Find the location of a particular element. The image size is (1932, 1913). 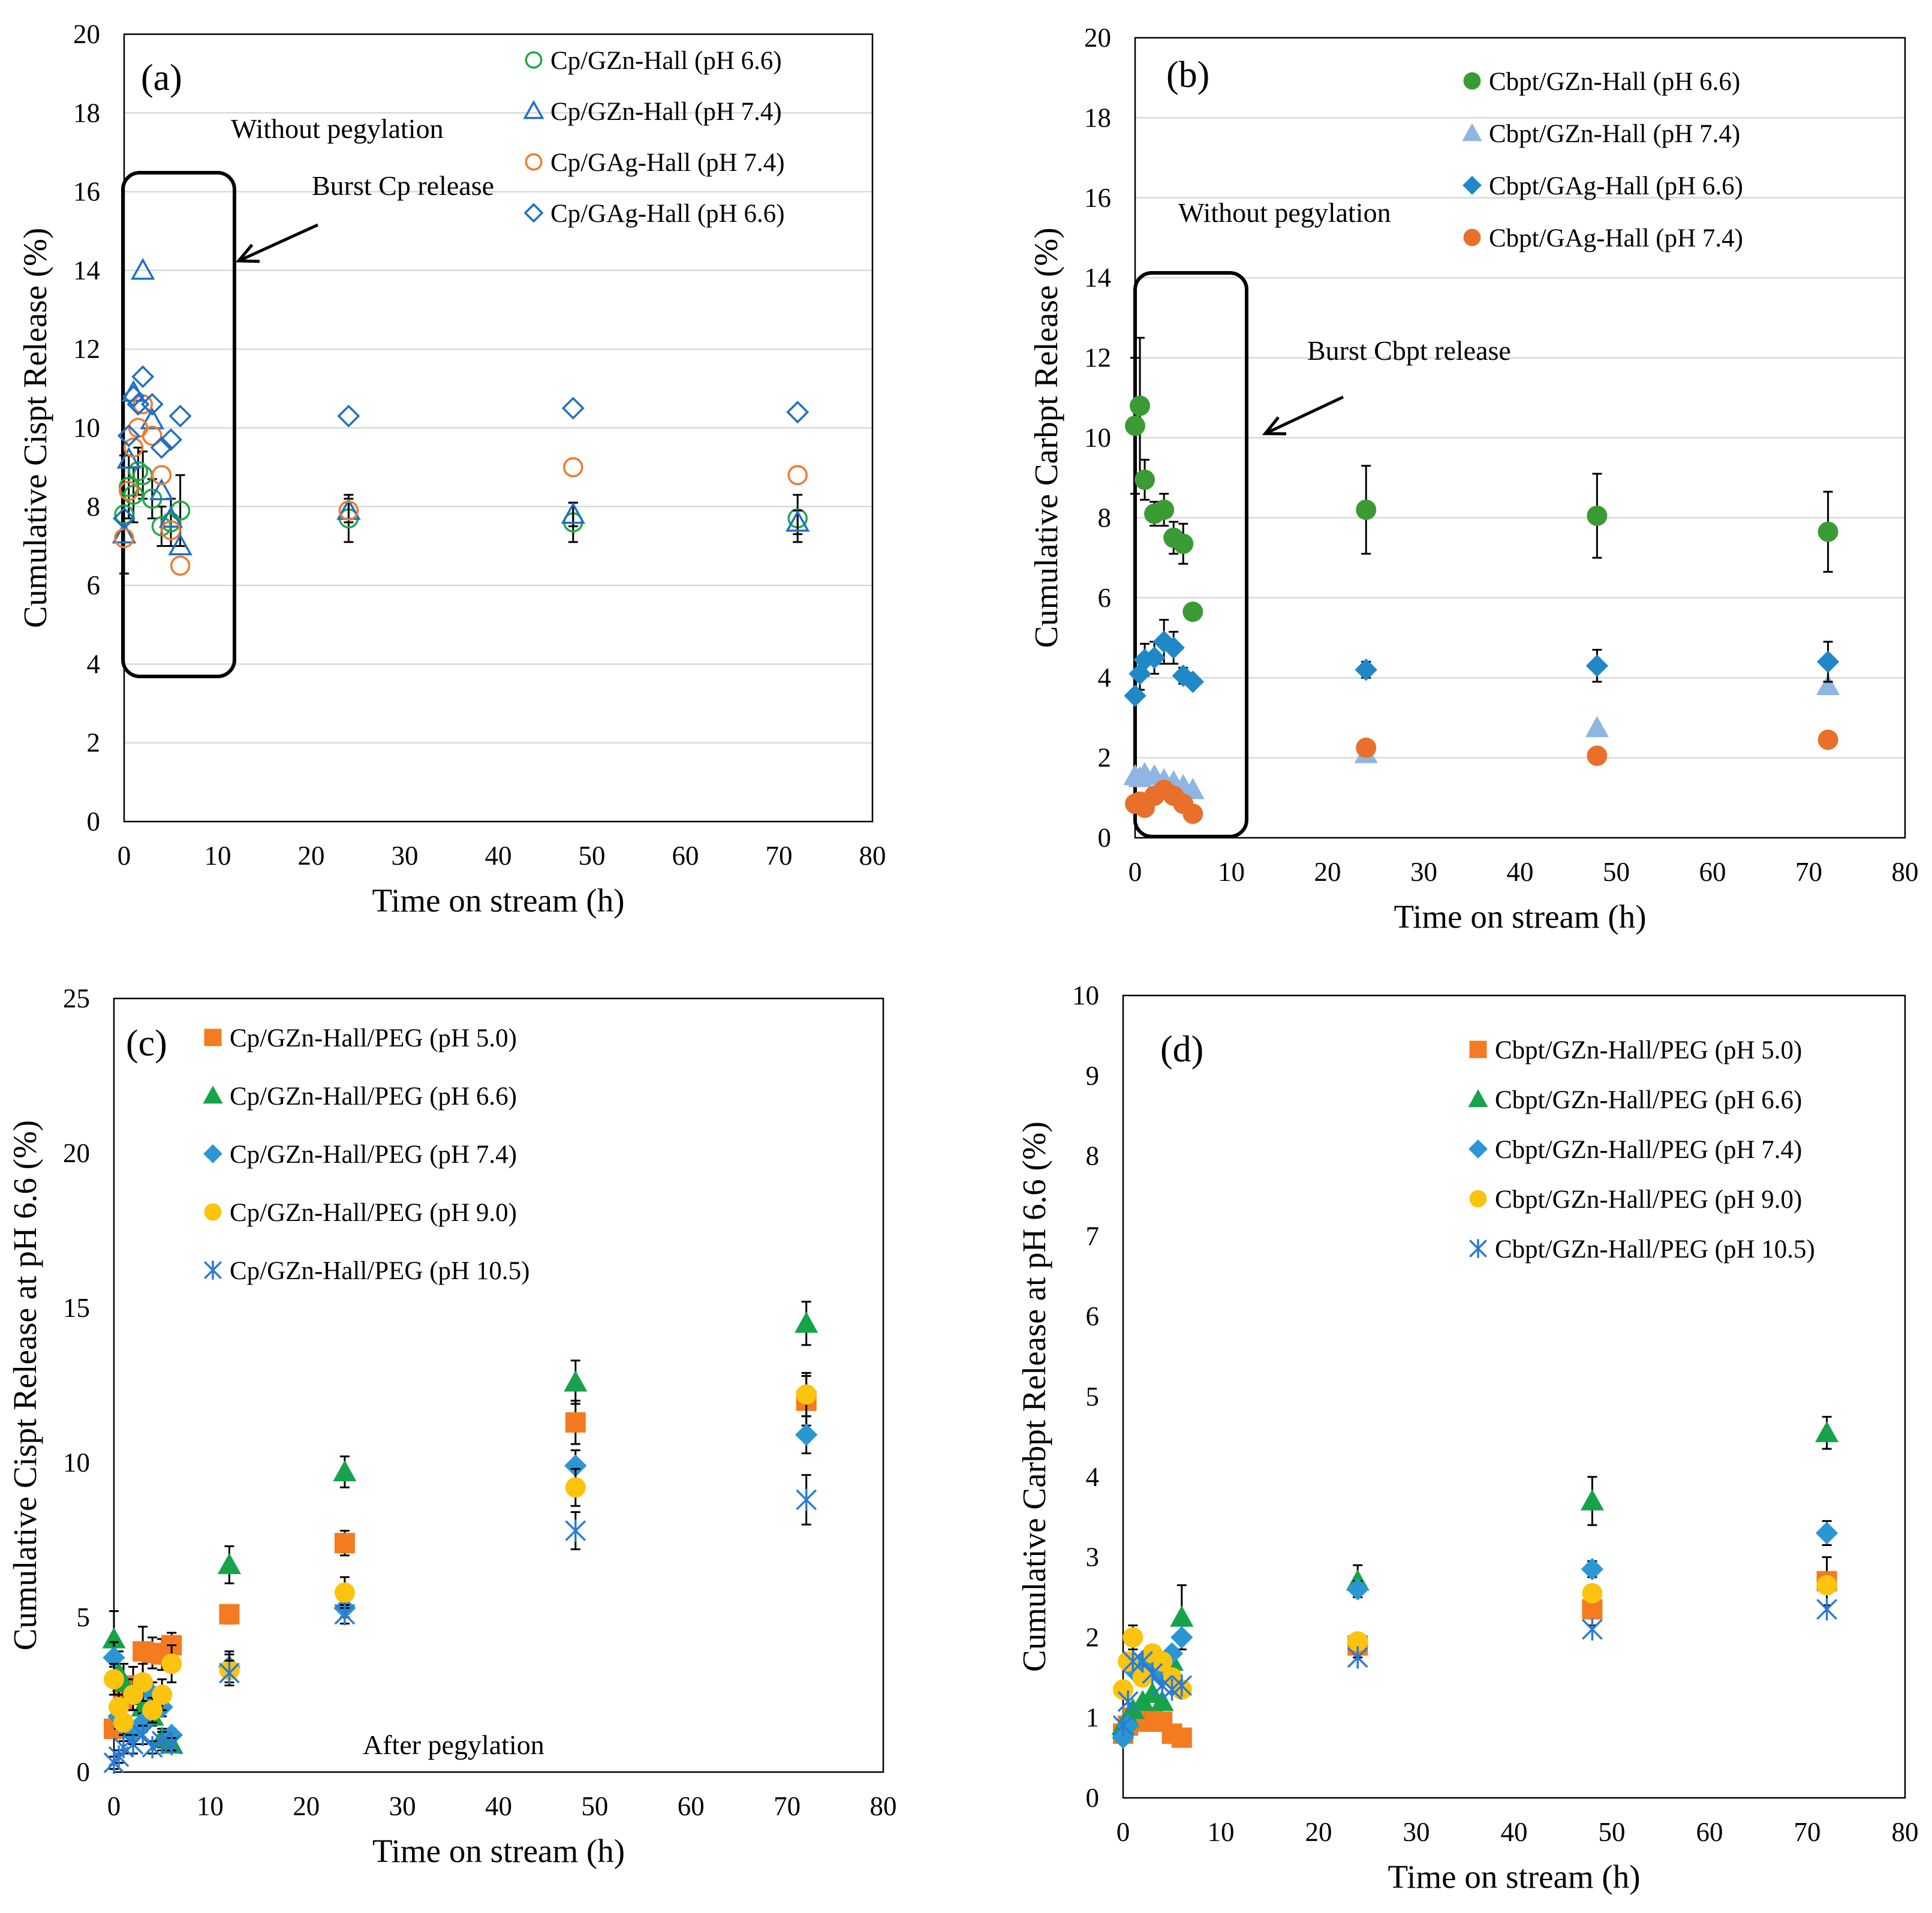

x-tick-label: 40 is located at coordinates (499, 1806).